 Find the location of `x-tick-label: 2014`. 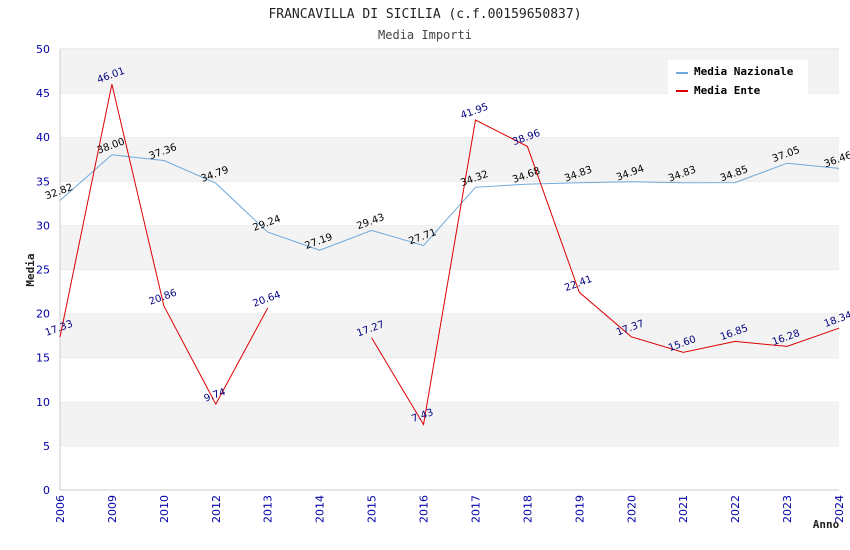

x-tick-label: 2014 is located at coordinates (320, 509).